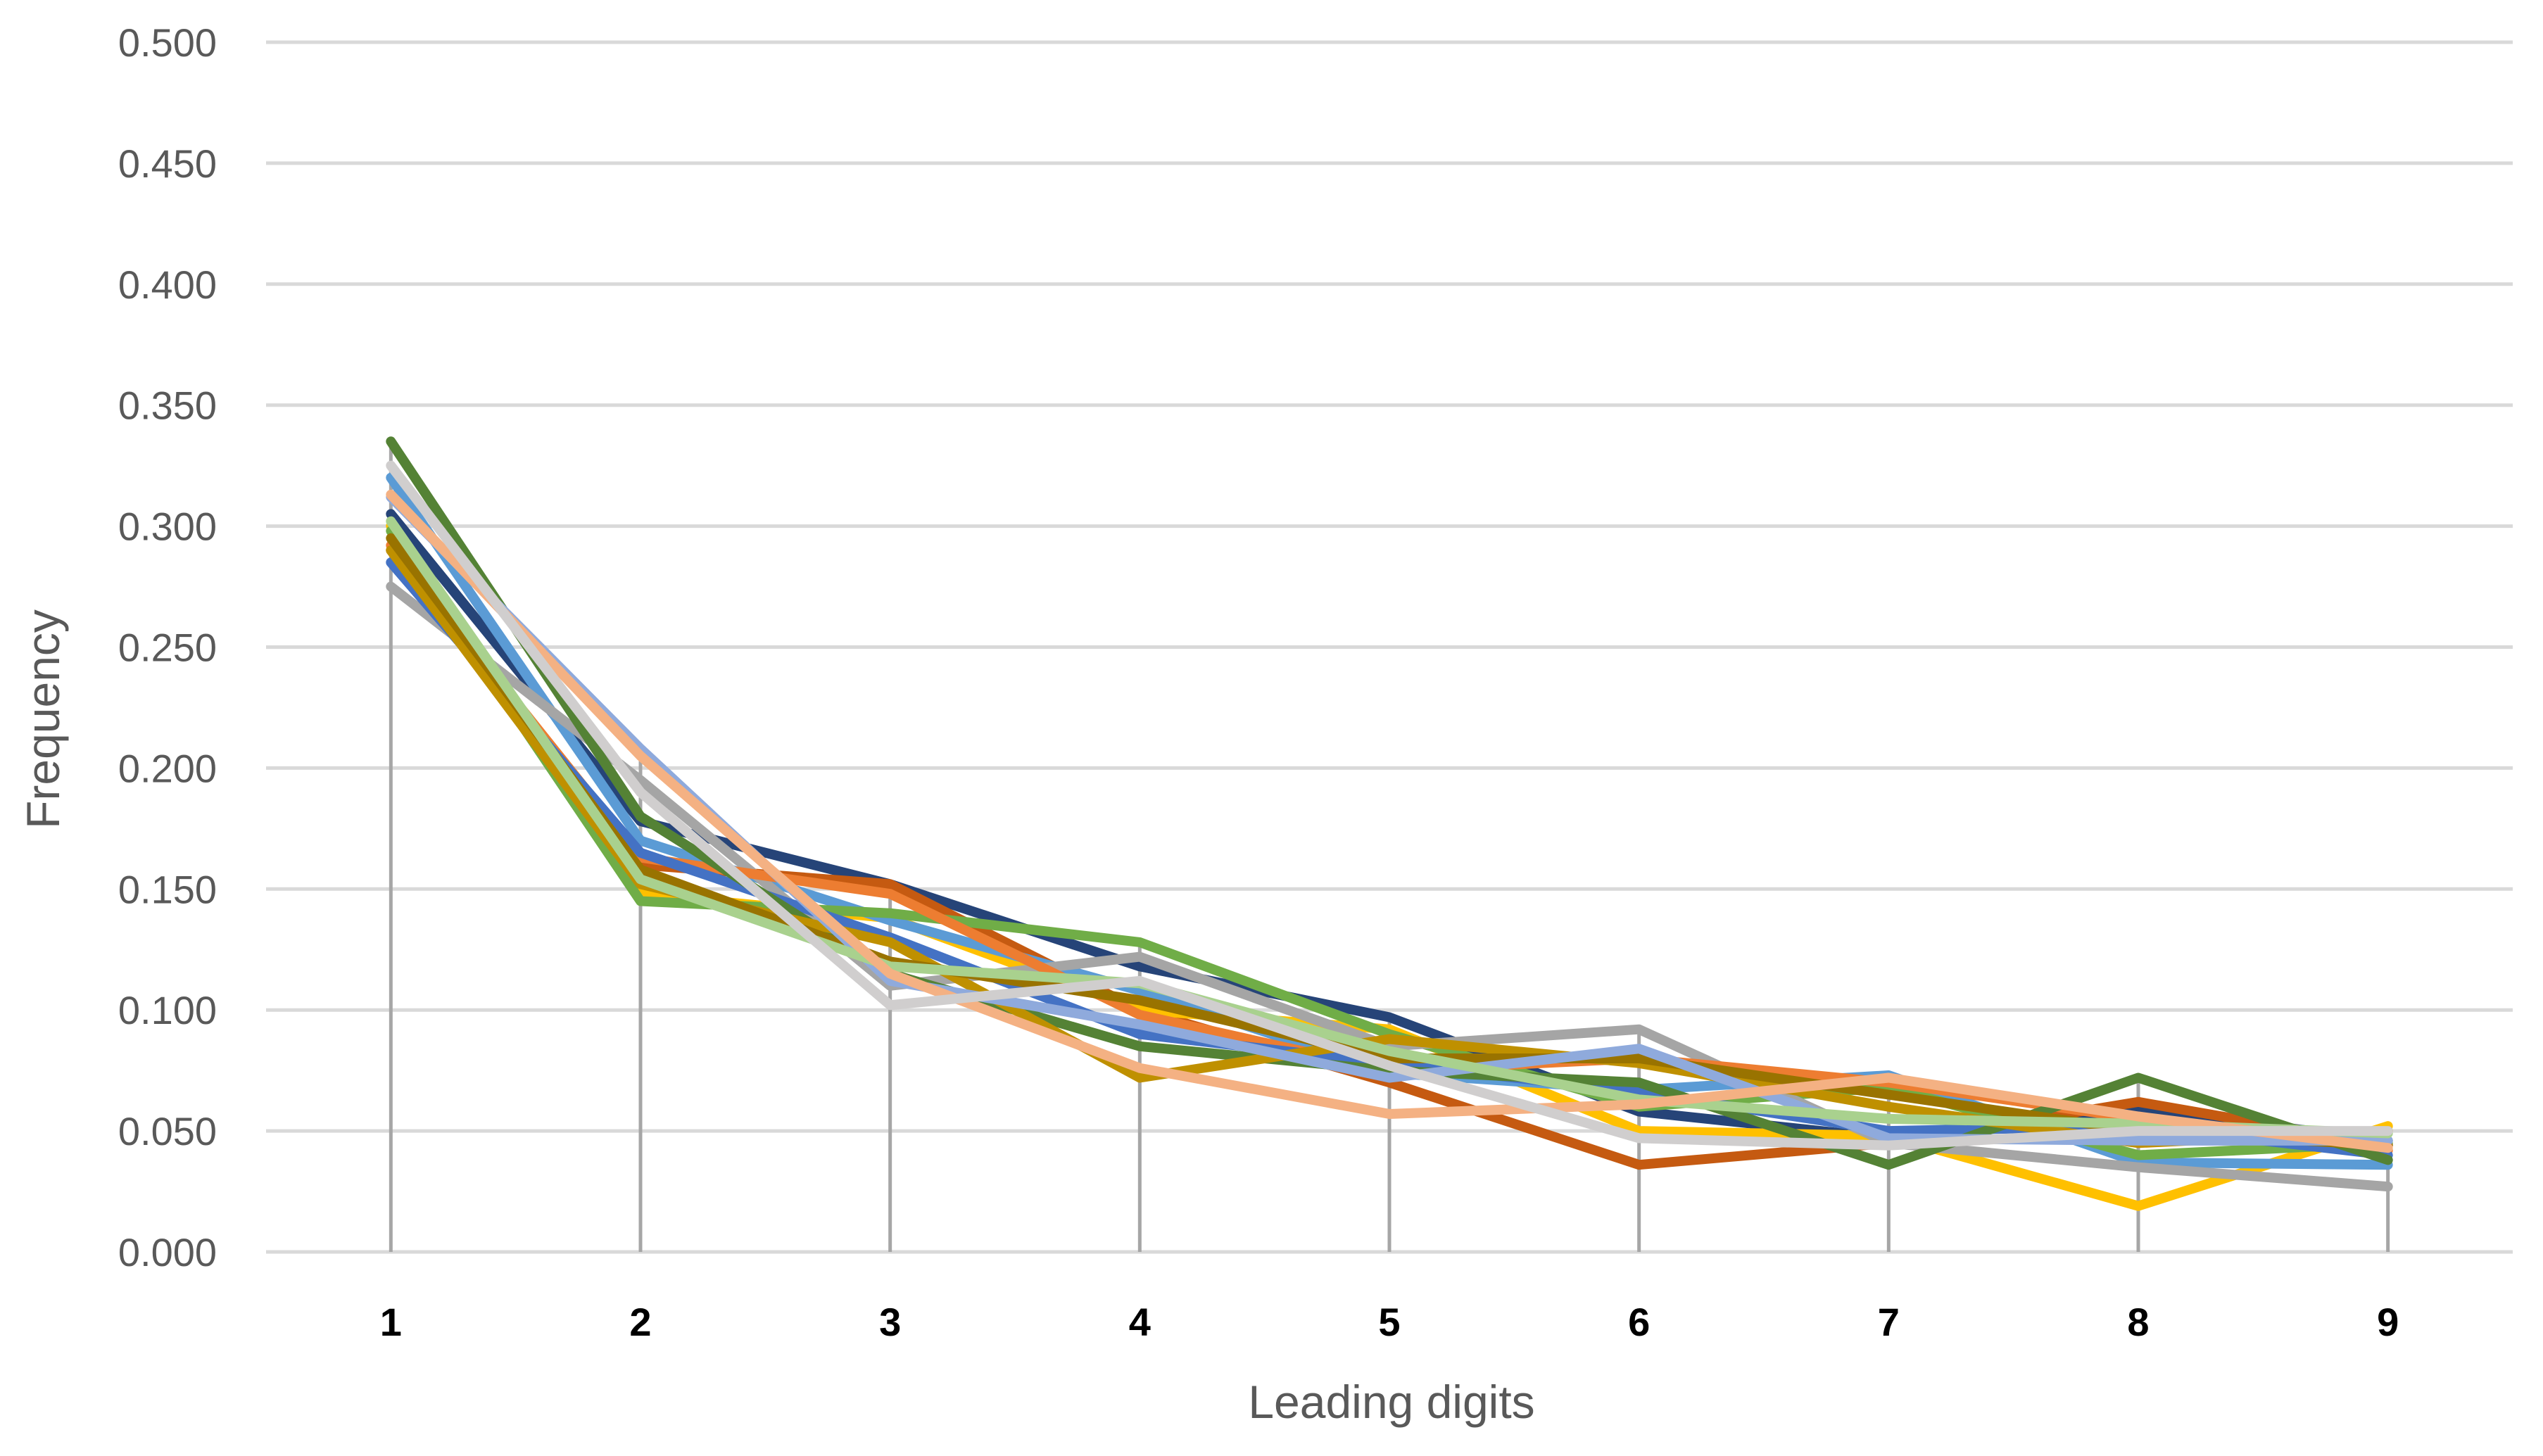 The height and width of the screenshot is (1456, 2543). Describe the element at coordinates (167, 1010) in the screenshot. I see `y-tick-label: 0.100` at that location.